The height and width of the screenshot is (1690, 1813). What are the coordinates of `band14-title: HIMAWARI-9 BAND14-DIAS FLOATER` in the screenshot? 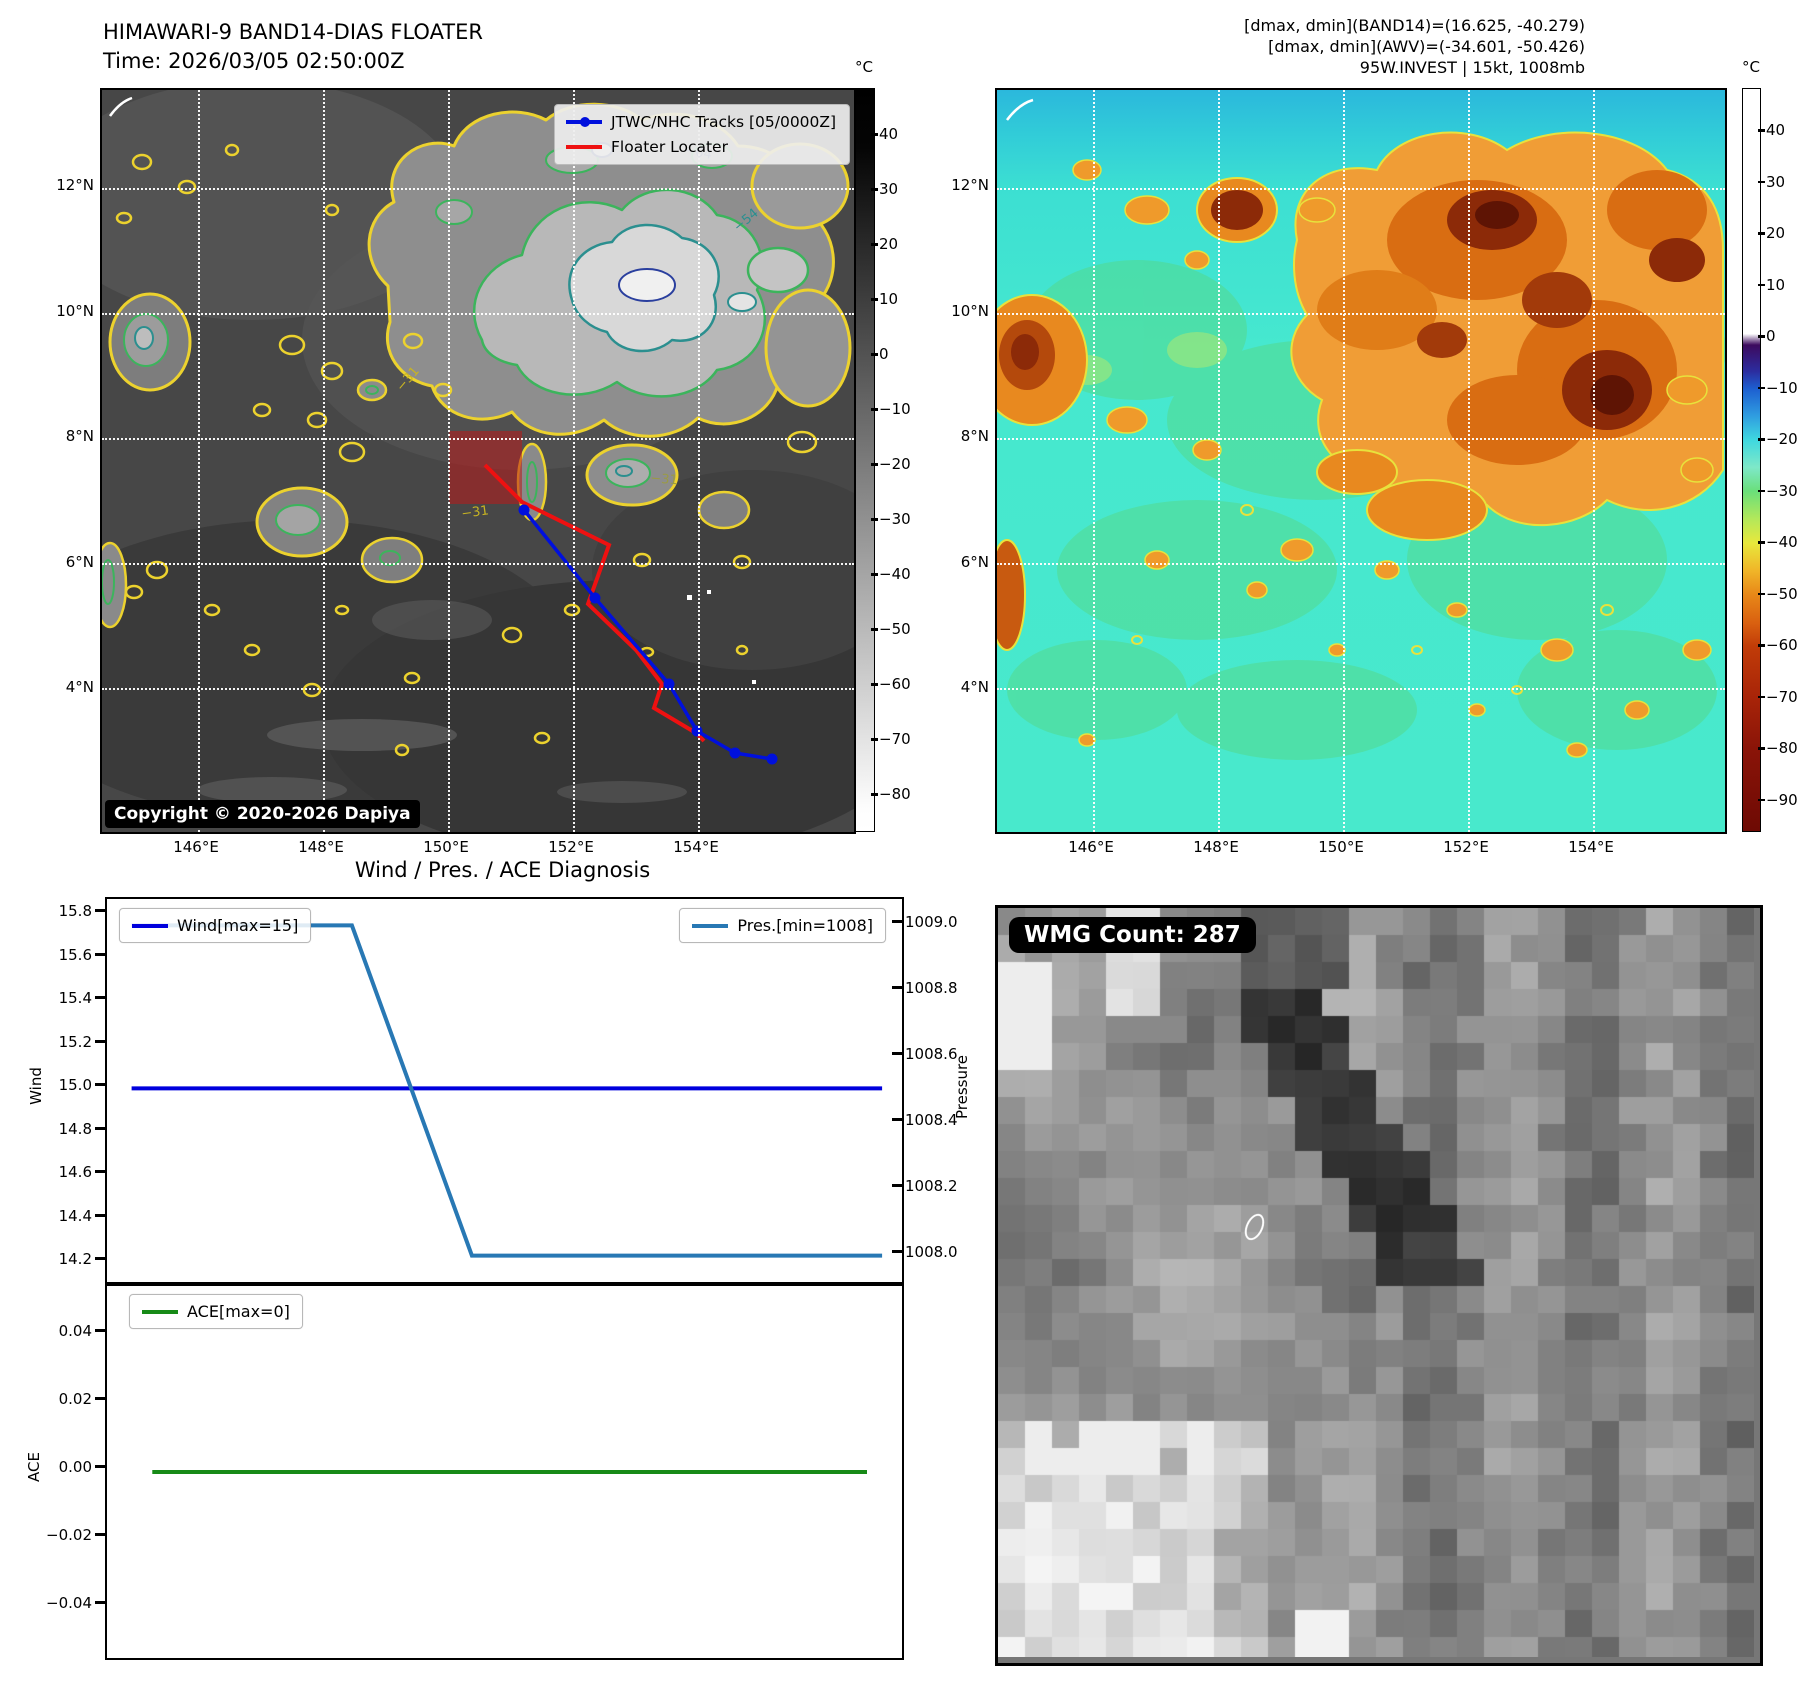 It's located at (293, 32).